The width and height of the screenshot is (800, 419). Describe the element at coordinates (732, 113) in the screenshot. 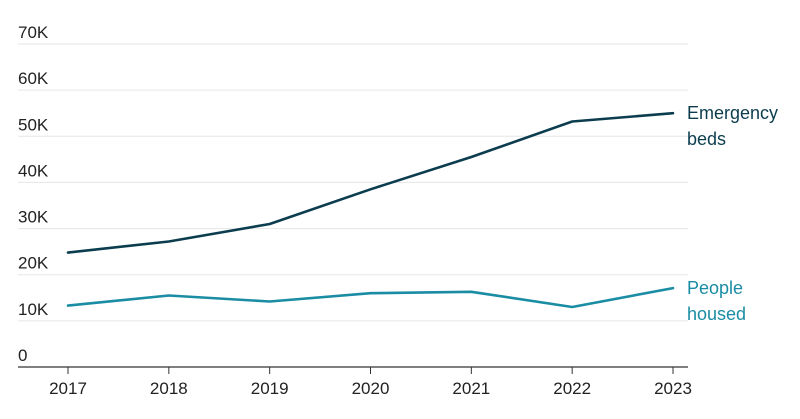

I see `series-label-line: Emergency` at that location.